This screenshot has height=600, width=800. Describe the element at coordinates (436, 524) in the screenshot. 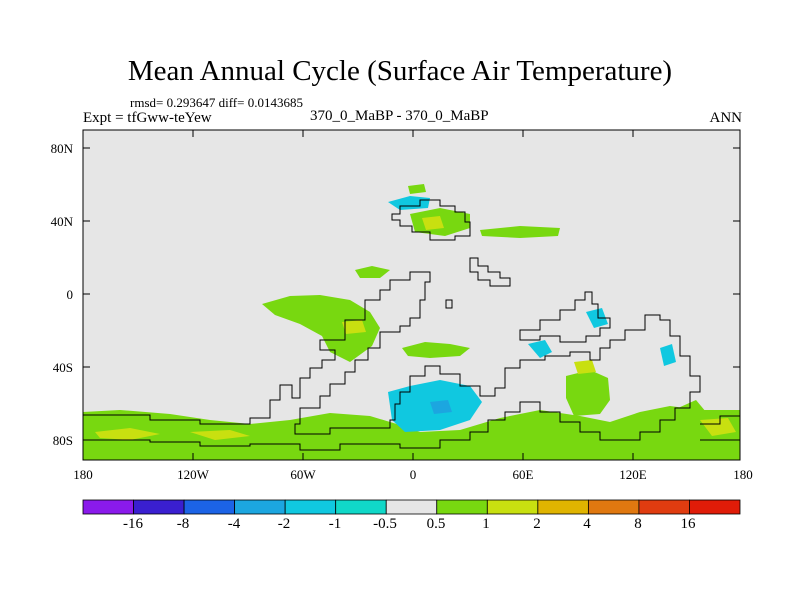

I see `colorbar-label: 0.5` at that location.